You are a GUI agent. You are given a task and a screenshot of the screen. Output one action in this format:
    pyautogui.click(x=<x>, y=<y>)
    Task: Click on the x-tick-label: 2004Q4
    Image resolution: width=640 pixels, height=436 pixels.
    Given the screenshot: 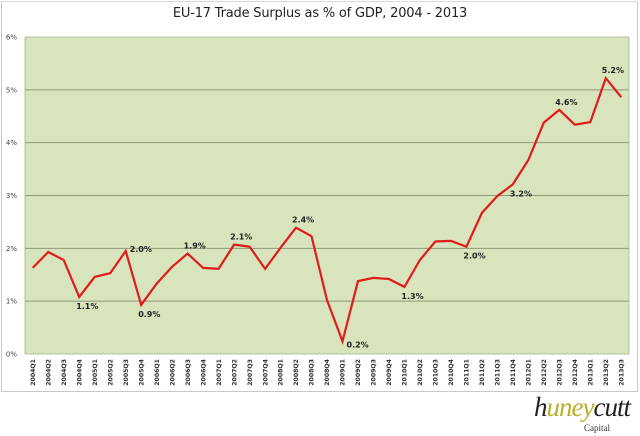 What is the action you would take?
    pyautogui.click(x=79, y=371)
    